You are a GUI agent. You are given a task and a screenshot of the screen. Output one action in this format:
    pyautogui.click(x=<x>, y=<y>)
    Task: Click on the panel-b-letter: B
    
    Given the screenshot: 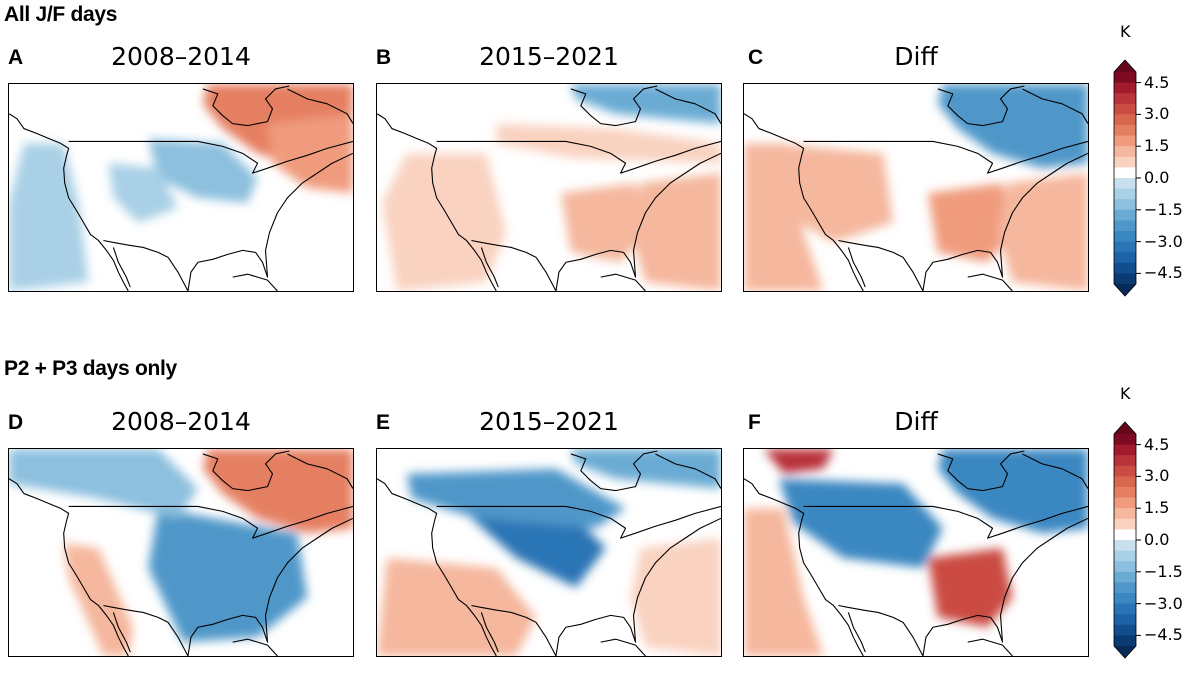 What is the action you would take?
    pyautogui.click(x=384, y=57)
    